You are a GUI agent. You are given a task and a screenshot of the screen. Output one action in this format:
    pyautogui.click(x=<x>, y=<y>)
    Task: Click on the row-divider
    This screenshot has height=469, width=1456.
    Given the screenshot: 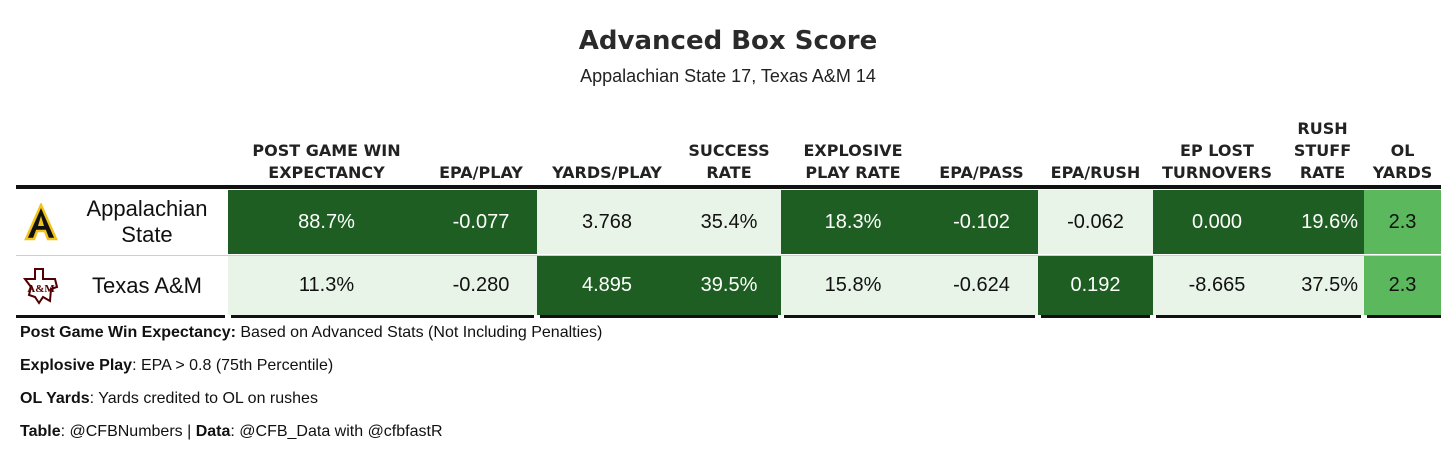 What is the action you would take?
    pyautogui.click(x=728, y=255)
    